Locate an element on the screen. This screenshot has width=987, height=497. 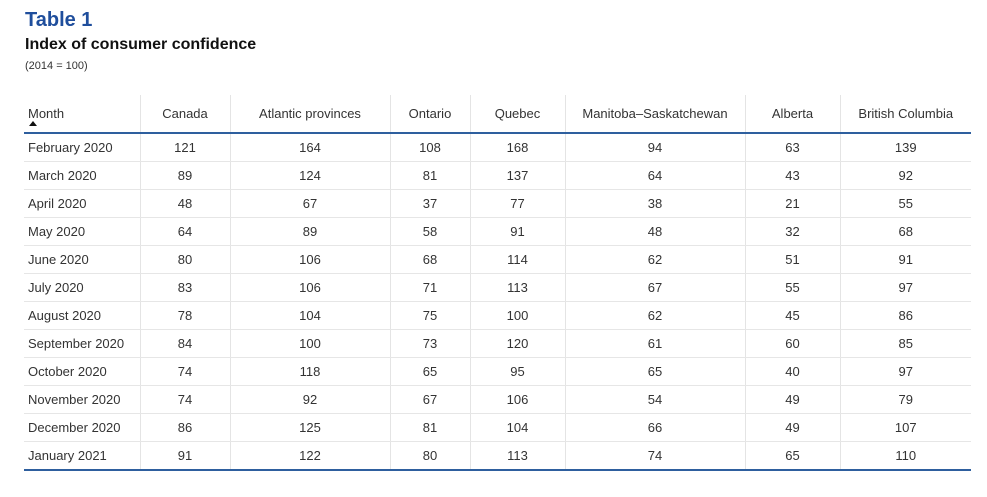
value-cell: 113 is located at coordinates (517, 287).